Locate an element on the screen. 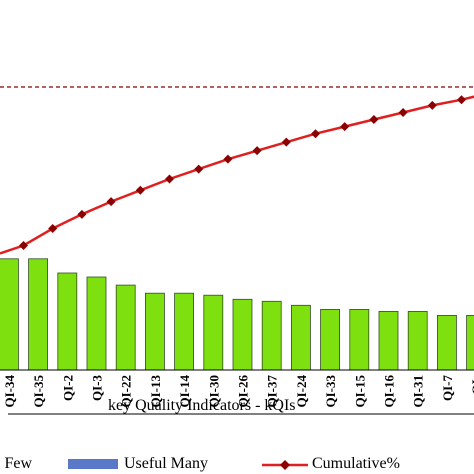 The width and height of the screenshot is (474, 474). legend: l Few Useful Many Cumulative% is located at coordinates (200, 463).